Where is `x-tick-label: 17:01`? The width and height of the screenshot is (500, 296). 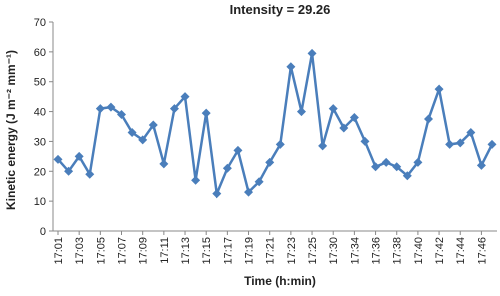
x-tick-label: 17:01 is located at coordinates (59, 251).